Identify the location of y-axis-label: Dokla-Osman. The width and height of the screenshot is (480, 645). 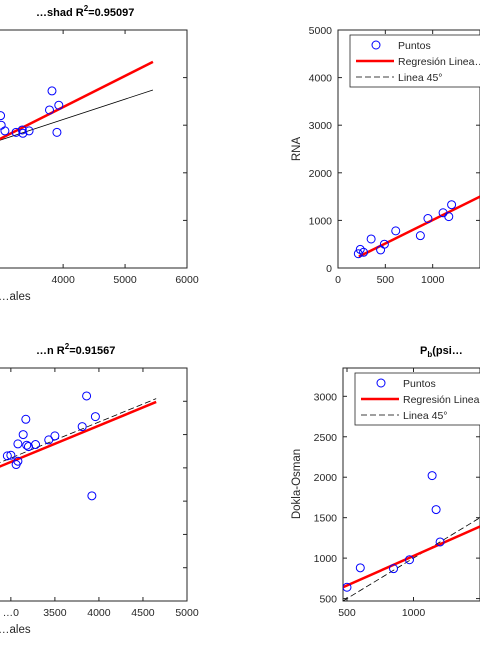
(297, 484).